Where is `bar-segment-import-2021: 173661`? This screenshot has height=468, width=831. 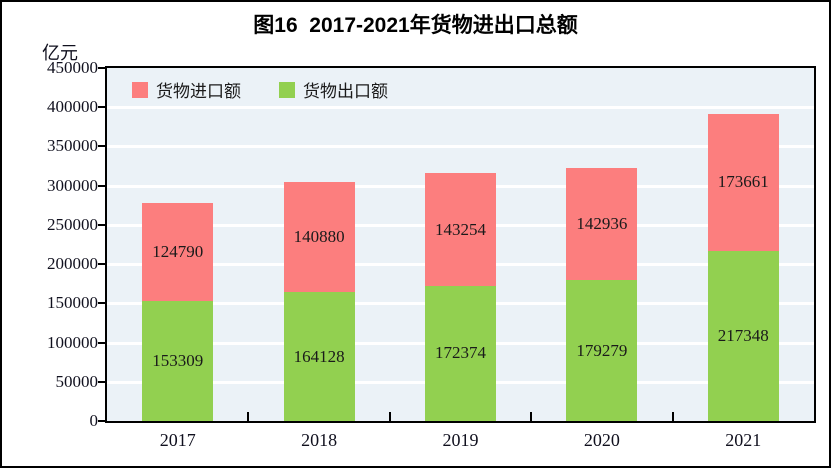 bar-segment-import-2021: 173661 is located at coordinates (743, 182).